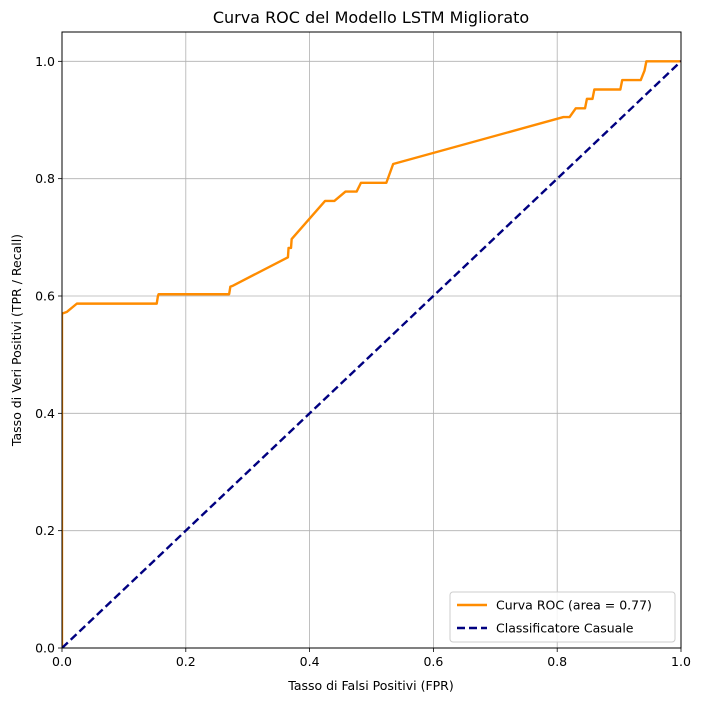  Describe the element at coordinates (45, 648) in the screenshot. I see `y-tick-label: 0.0` at that location.